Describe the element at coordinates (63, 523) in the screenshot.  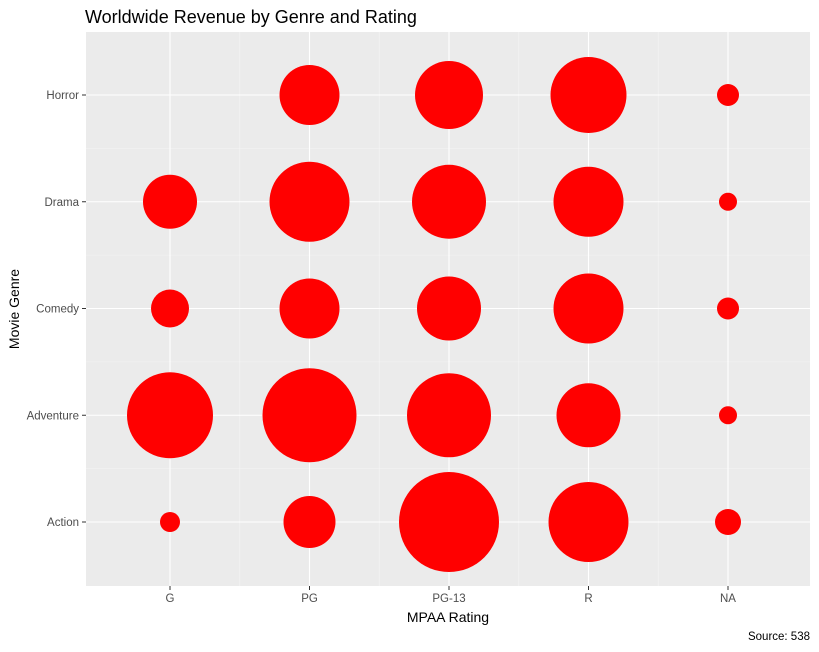
I see `y-tick-label: Action` at that location.